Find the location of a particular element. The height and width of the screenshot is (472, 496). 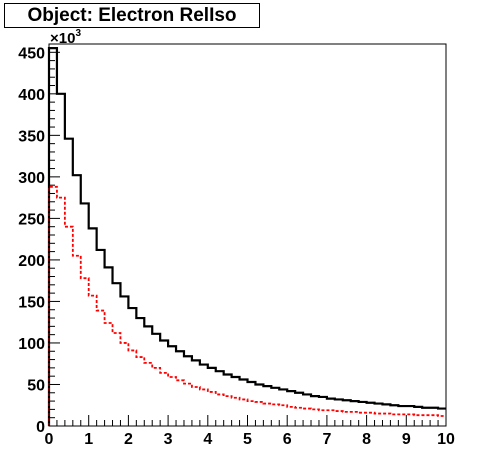

chart-title: Object: Electron RelIso is located at coordinates (132, 15).